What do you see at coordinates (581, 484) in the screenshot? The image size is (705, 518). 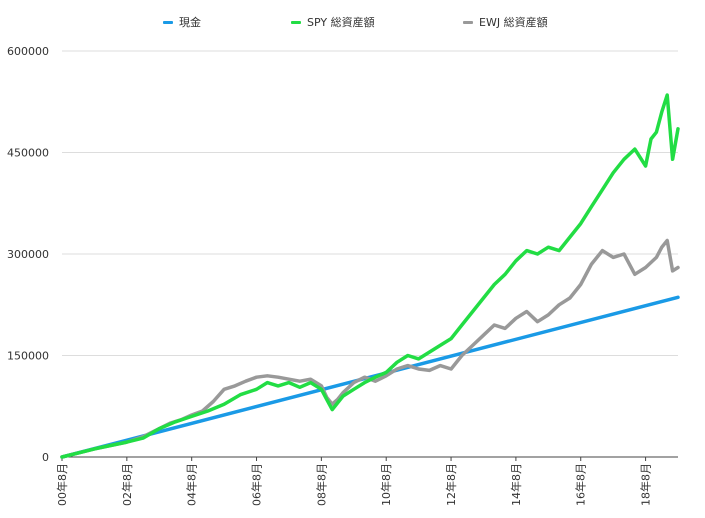 I see `x-tick-label: 16年8月` at bounding box center [581, 484].